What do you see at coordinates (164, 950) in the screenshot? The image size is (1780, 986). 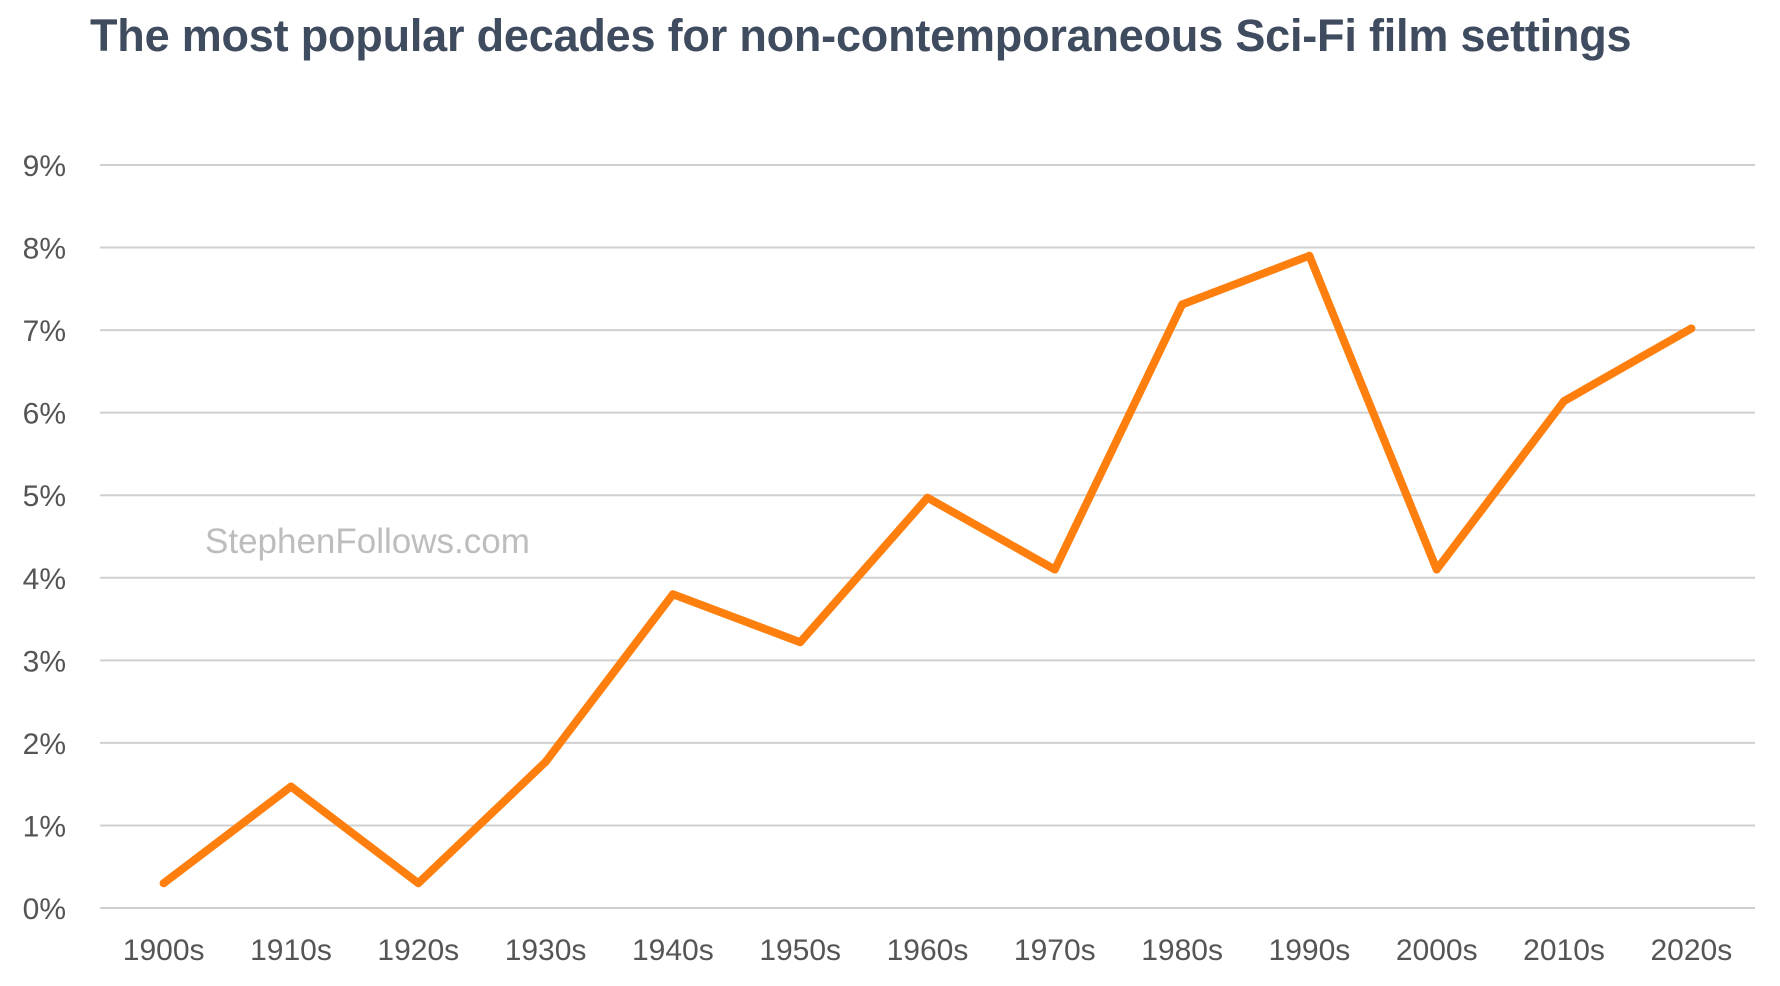 I see `x-tick-label: 1900s` at bounding box center [164, 950].